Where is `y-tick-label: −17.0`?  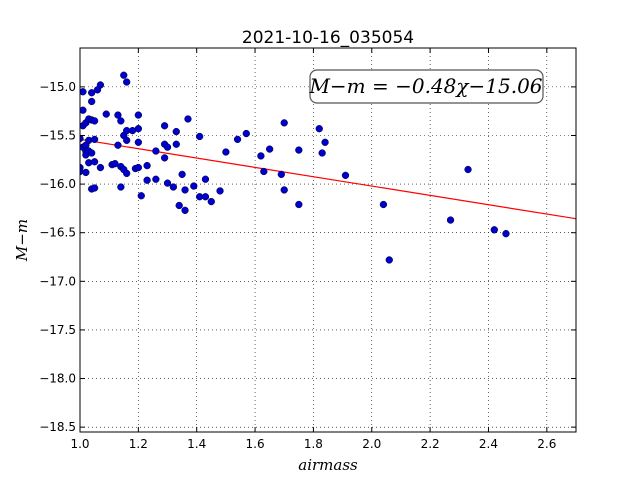
y-tick-label: −17.0 is located at coordinates (57, 281).